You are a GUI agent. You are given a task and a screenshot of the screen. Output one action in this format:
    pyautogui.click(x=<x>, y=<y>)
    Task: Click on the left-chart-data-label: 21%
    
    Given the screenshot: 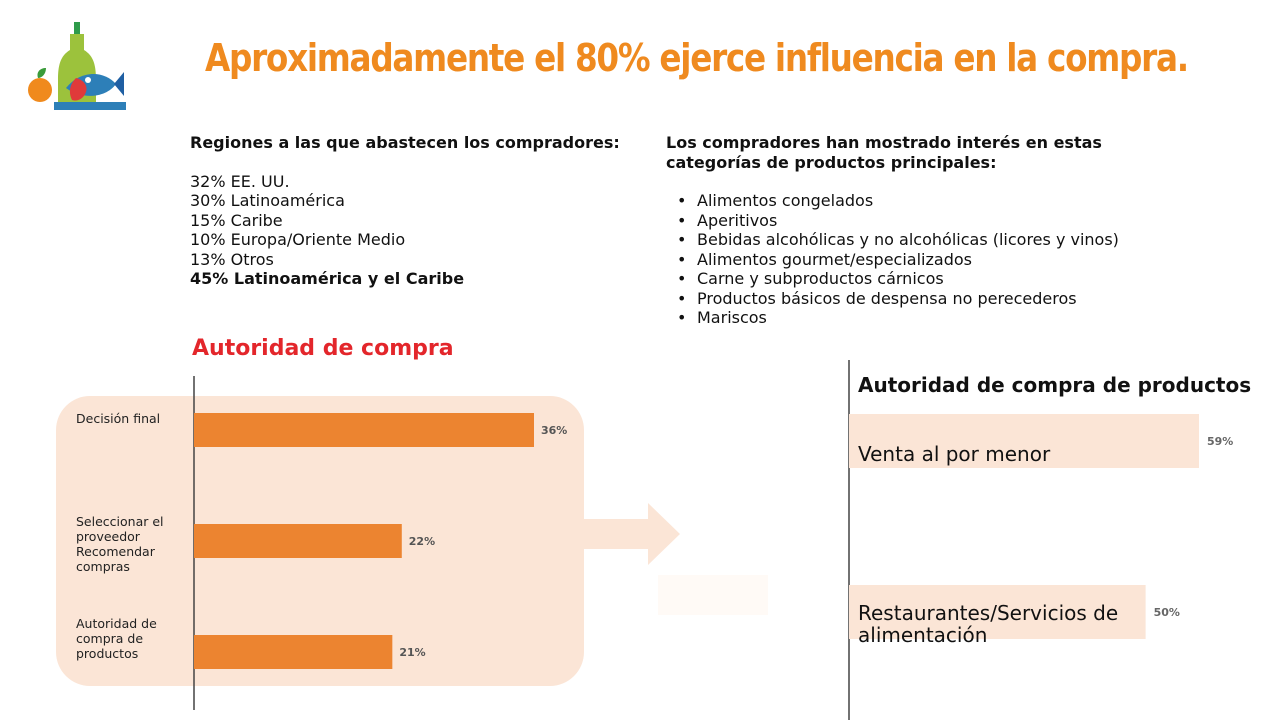 What is the action you would take?
    pyautogui.click(x=412, y=652)
    